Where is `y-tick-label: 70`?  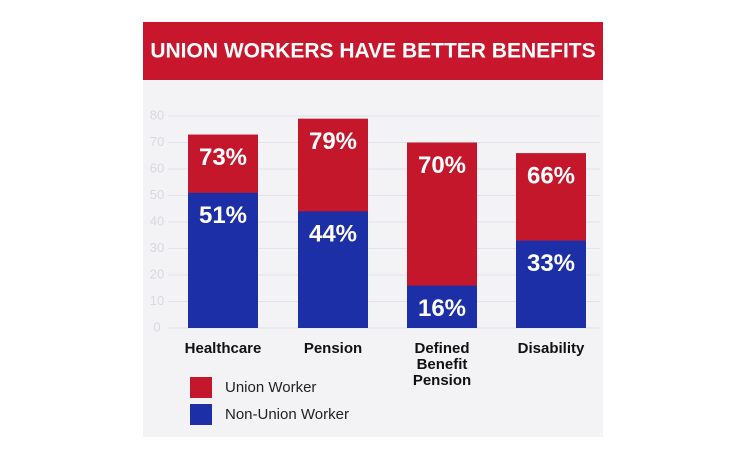 y-tick-label: 70 is located at coordinates (157, 141).